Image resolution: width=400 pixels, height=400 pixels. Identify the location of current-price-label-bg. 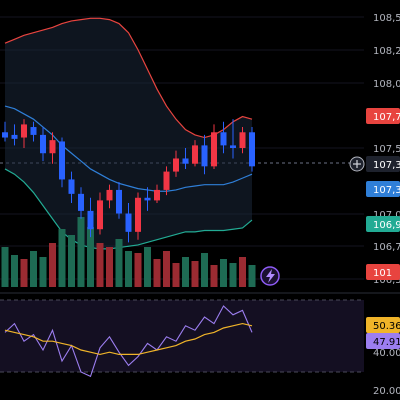
(383, 164).